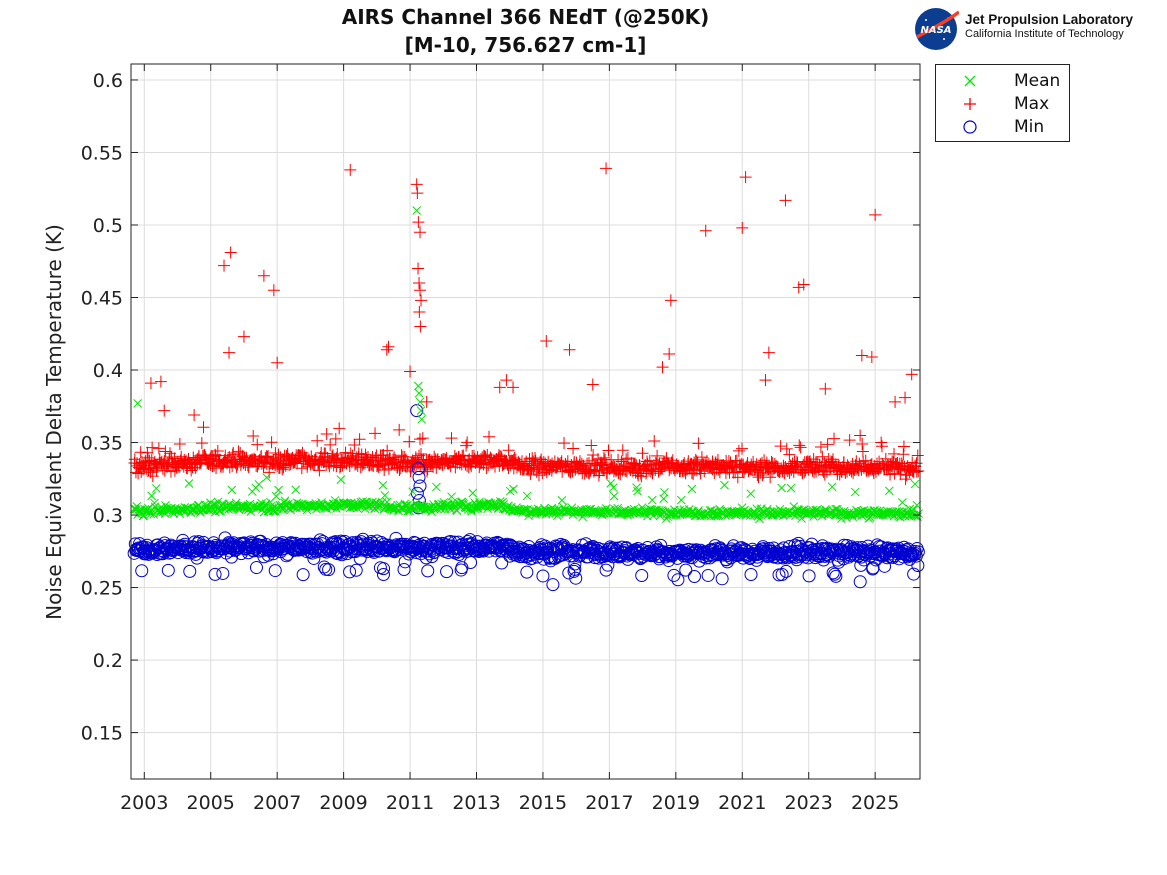 The width and height of the screenshot is (1167, 875). What do you see at coordinates (970, 127) in the screenshot?
I see `circle-marker-icon` at bounding box center [970, 127].